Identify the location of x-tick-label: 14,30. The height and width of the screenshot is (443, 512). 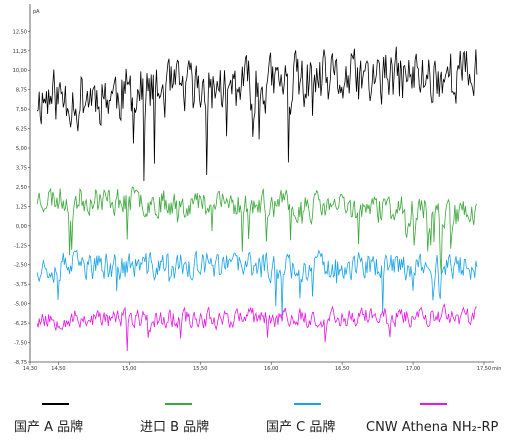
(30, 369).